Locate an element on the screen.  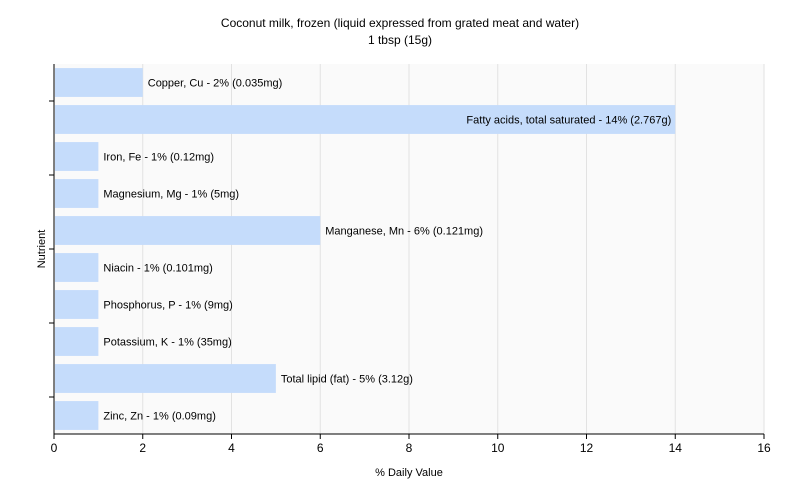
bar-data-label: Zinc, Zn - 1% (0.09mg) is located at coordinates (159, 417).